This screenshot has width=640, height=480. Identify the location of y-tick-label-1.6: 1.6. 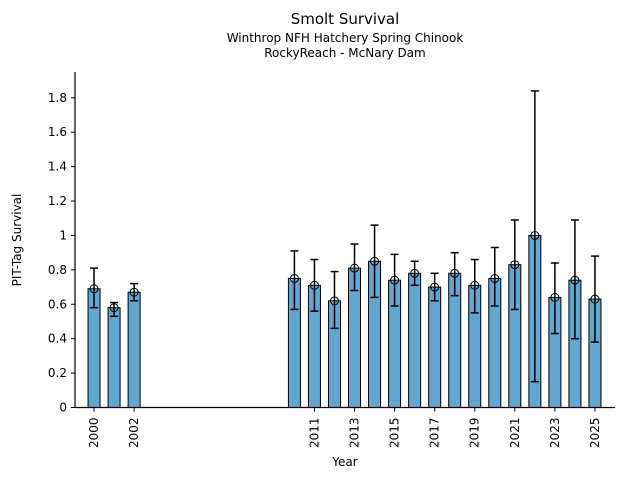
(57, 132).